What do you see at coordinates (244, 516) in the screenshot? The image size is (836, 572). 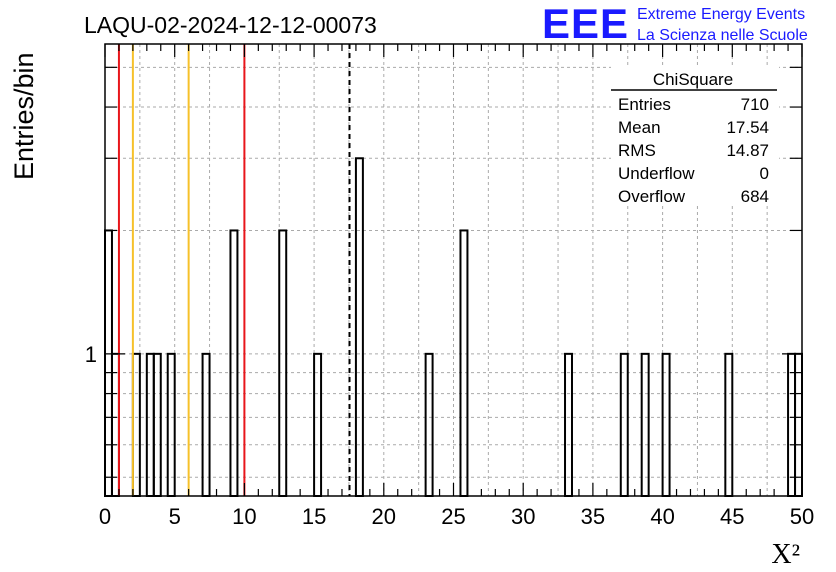 I see `x-tick-label: 10` at bounding box center [244, 516].